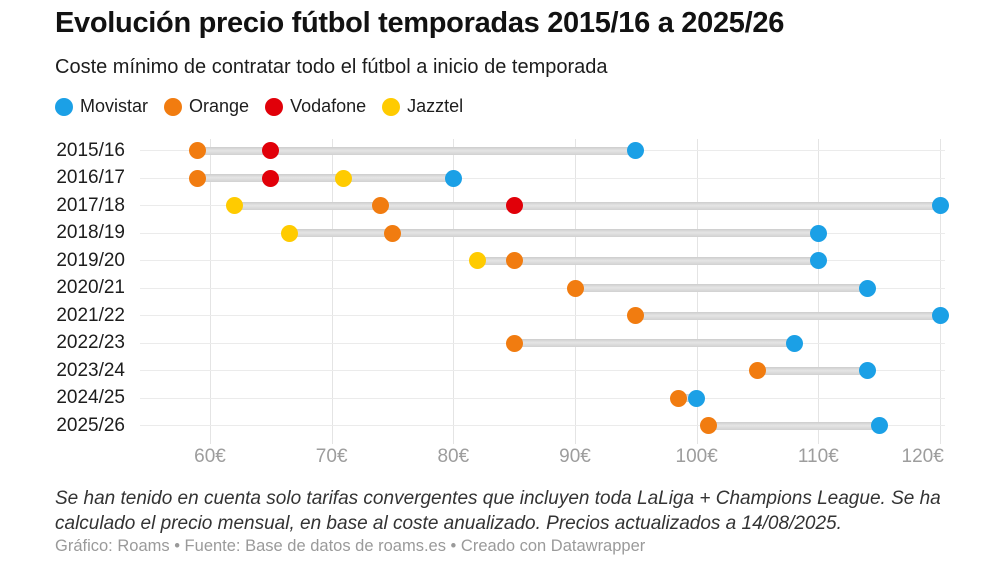 The image size is (1000, 567). What do you see at coordinates (328, 106) in the screenshot?
I see `legend-label: Vodafone` at bounding box center [328, 106].